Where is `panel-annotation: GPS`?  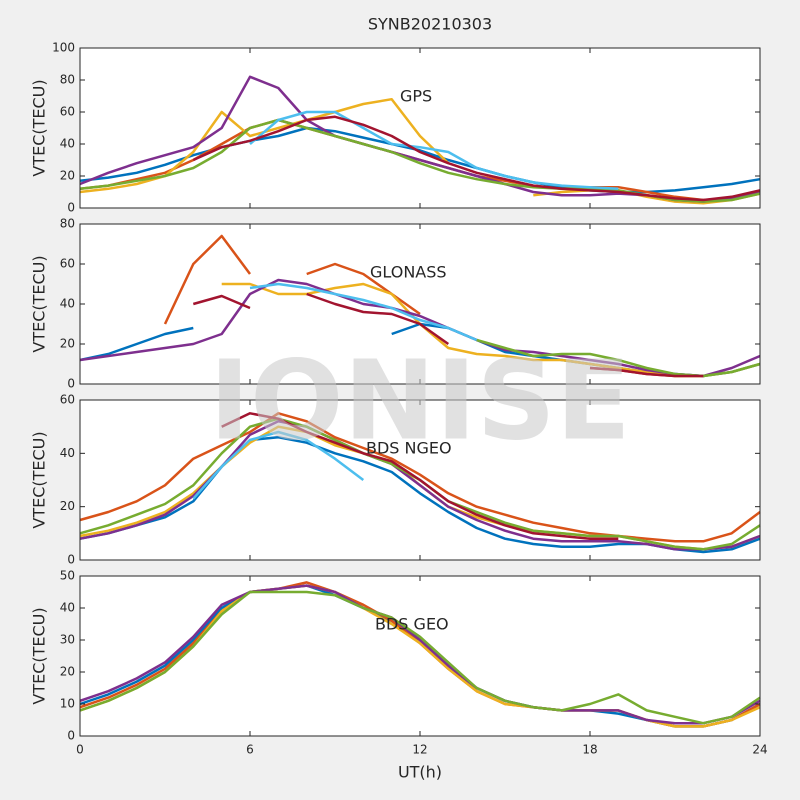 panel-annotation: GPS is located at coordinates (416, 96).